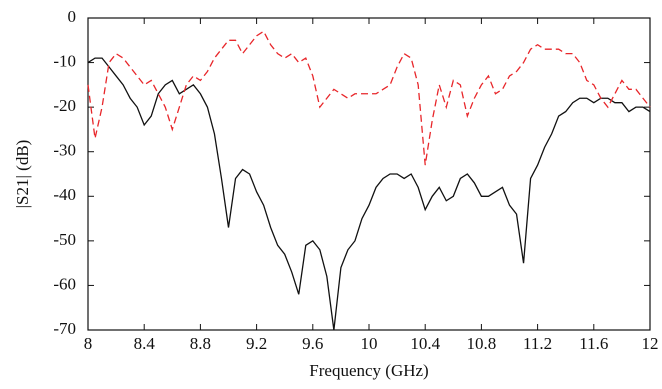 The width and height of the screenshot is (662, 389). I want to click on x-tick-label: 9.6, so click(312, 343).